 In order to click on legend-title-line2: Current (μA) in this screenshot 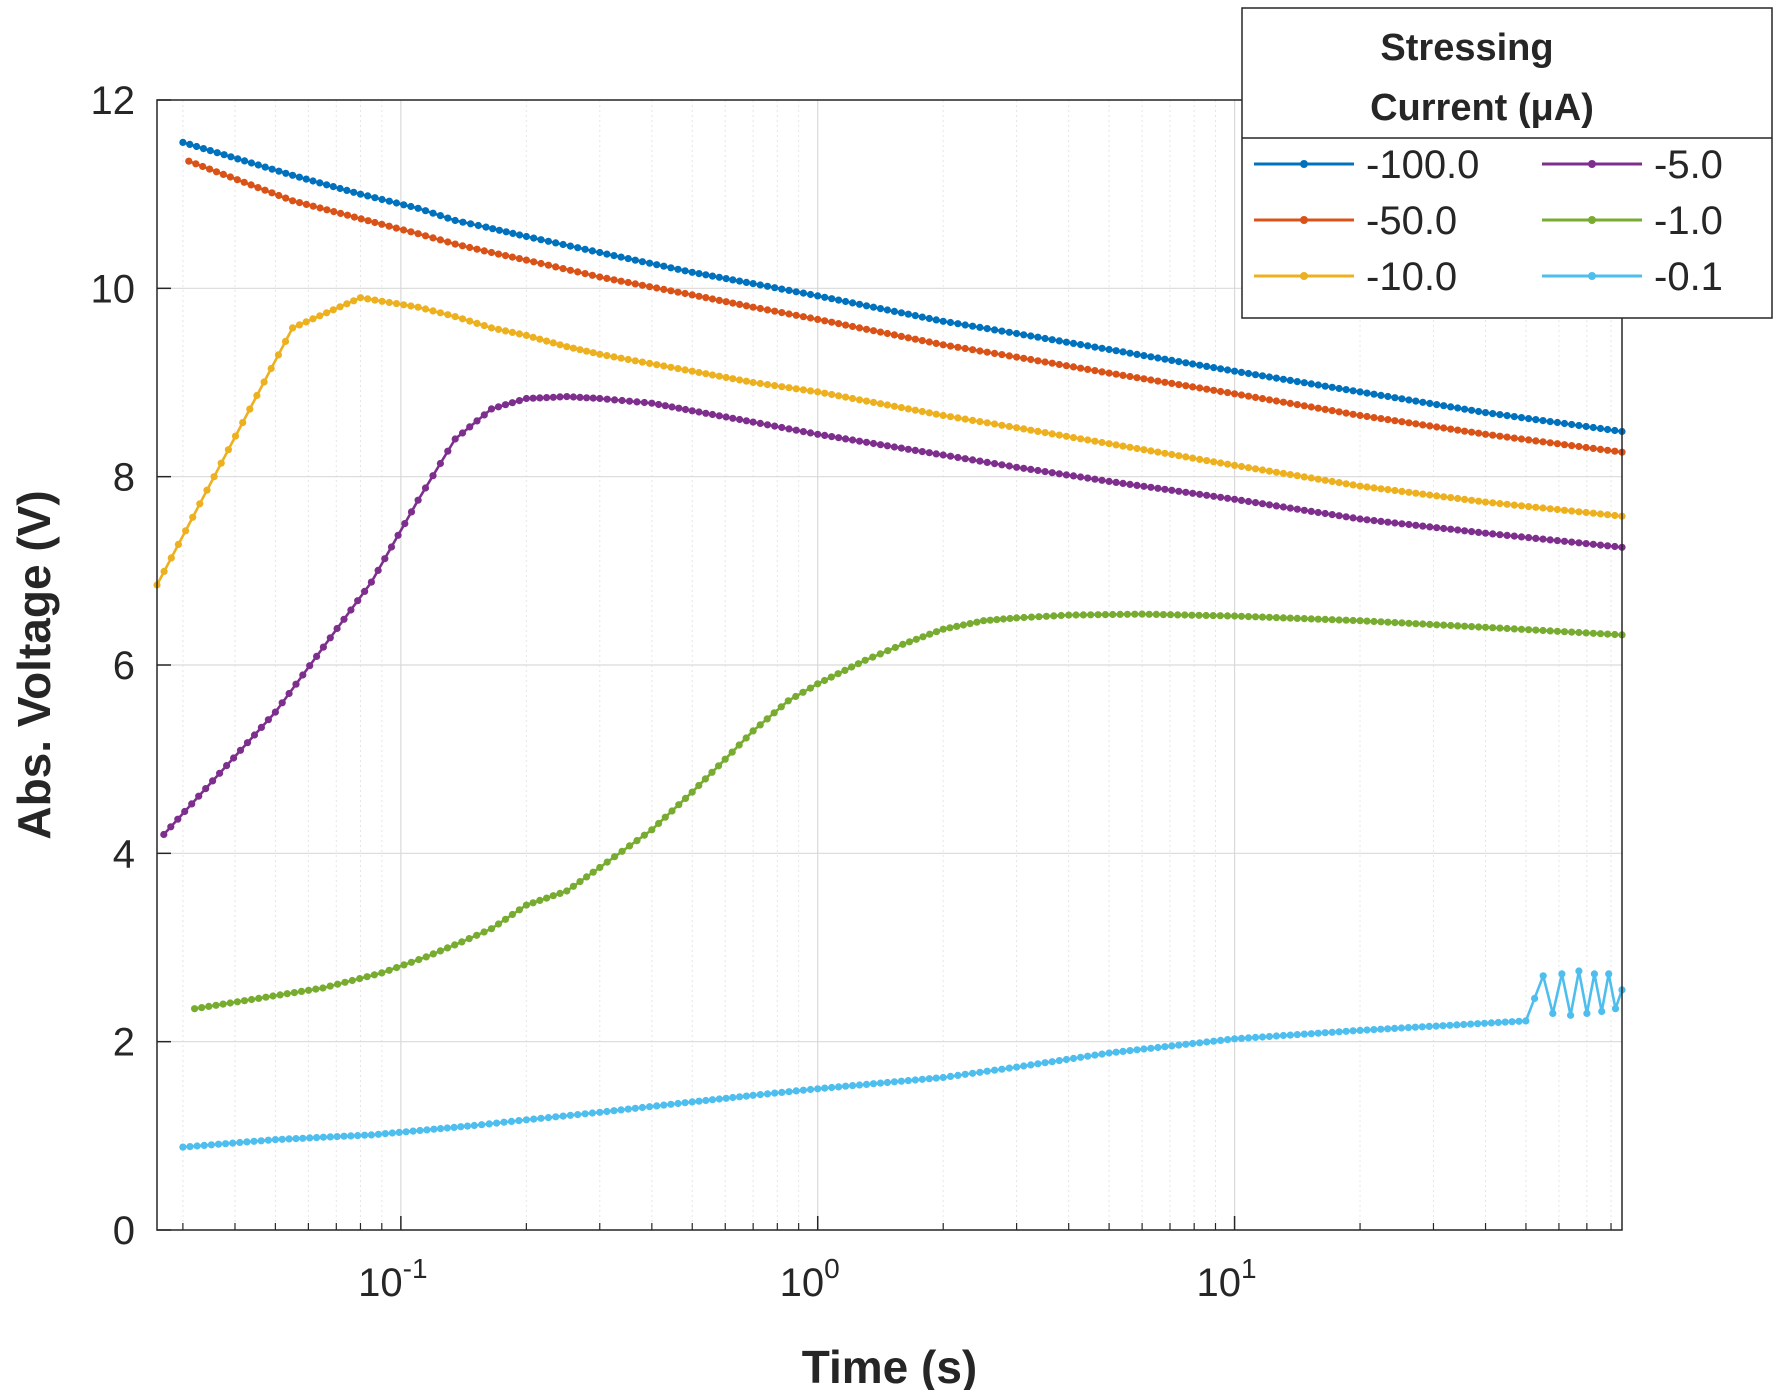, I will do `click(1482, 108)`.